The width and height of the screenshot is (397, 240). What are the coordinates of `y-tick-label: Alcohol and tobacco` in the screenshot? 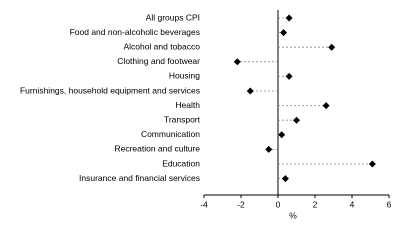 It's located at (161, 46).